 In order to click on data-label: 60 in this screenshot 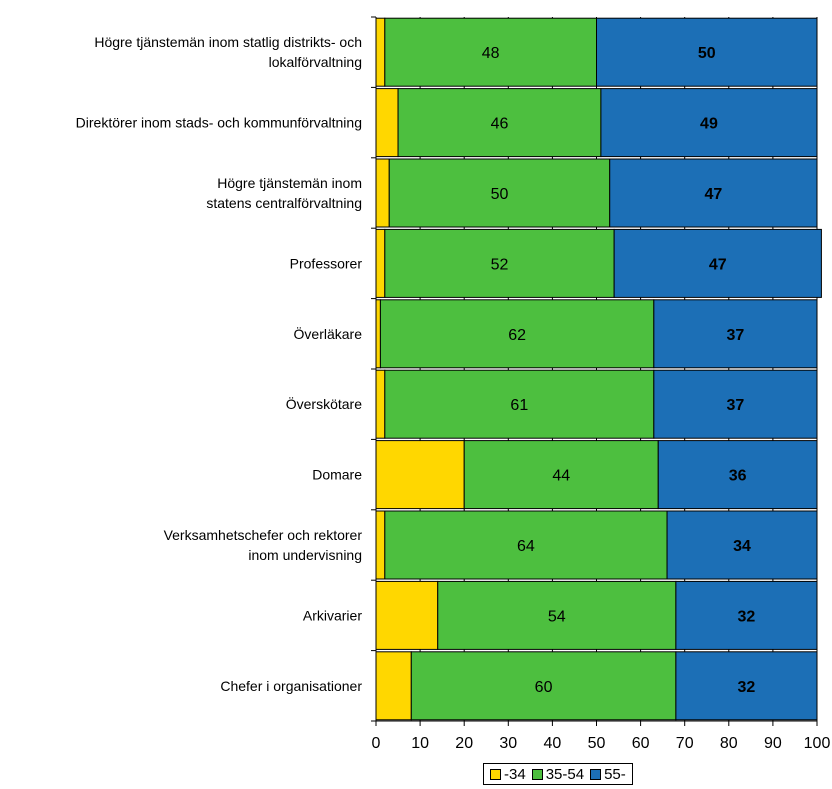, I will do `click(544, 687)`.